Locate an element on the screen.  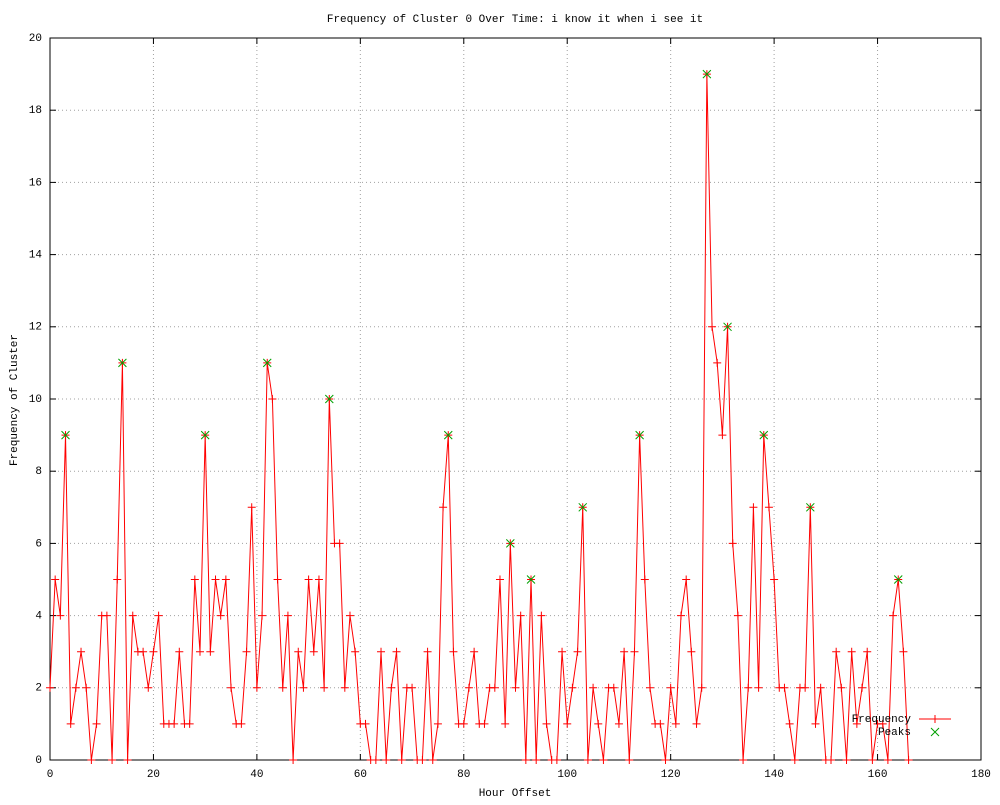
x-axis-label: Hour Offset is located at coordinates (515, 794).